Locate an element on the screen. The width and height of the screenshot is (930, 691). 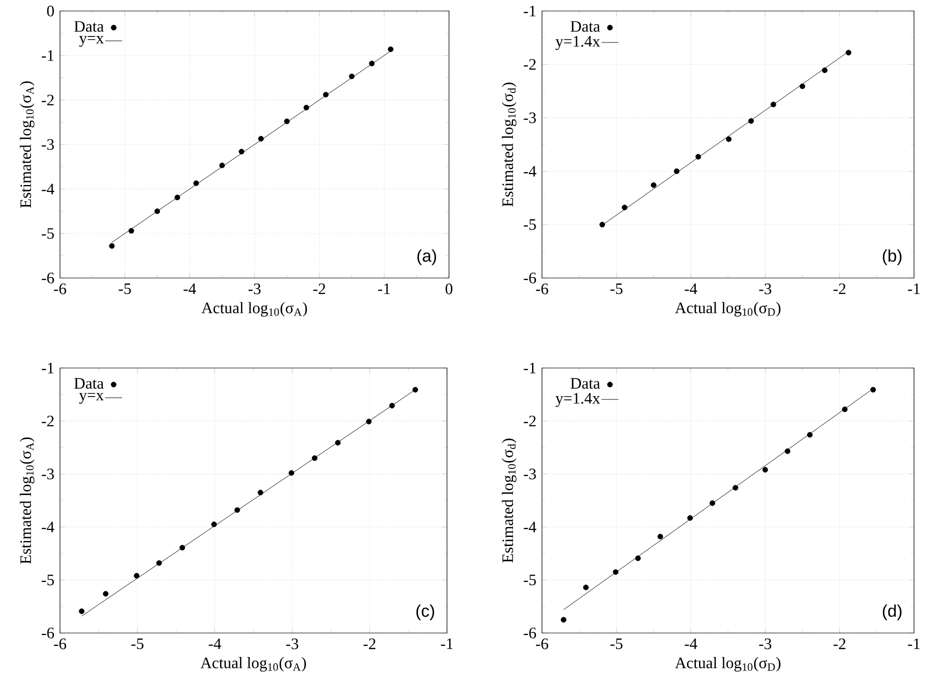
y-tick-label: 0 is located at coordinates (50, 11).